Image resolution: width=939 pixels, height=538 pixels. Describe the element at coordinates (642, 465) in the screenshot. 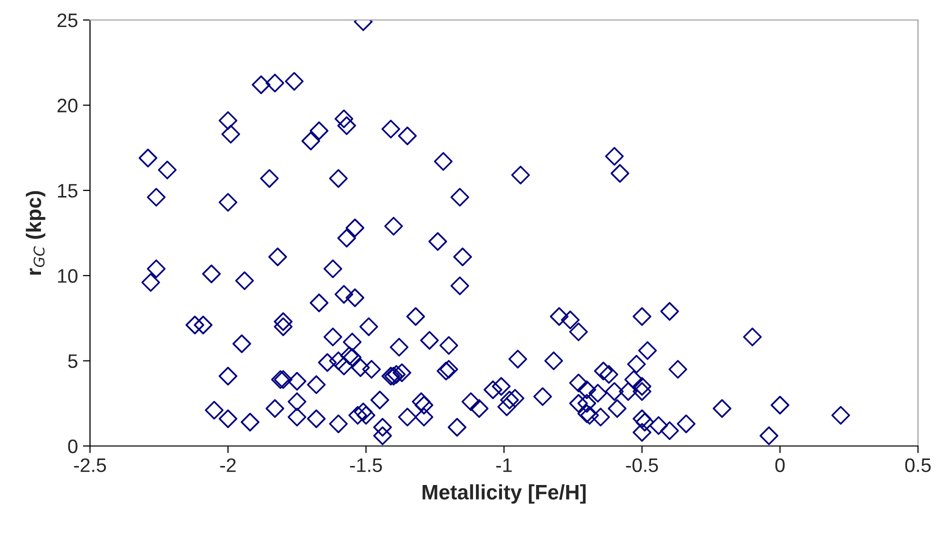

I see `x-tick-label: -0.5` at that location.